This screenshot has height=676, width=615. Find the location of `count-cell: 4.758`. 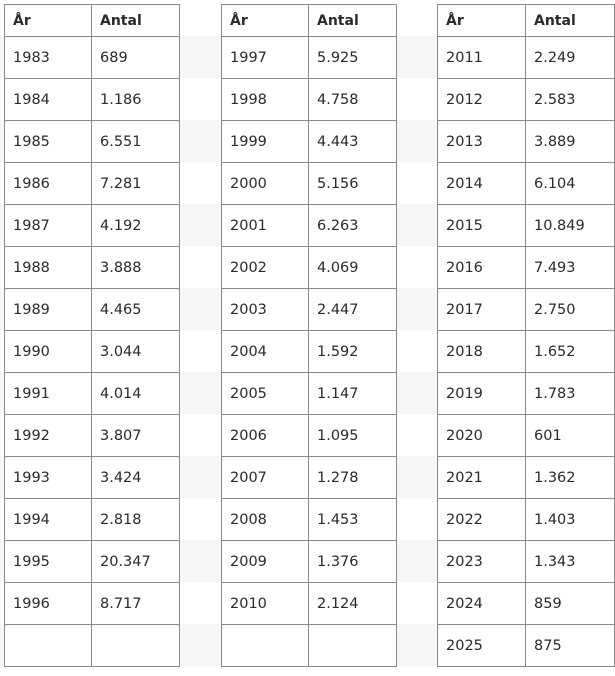

count-cell: 4.758 is located at coordinates (352, 99).